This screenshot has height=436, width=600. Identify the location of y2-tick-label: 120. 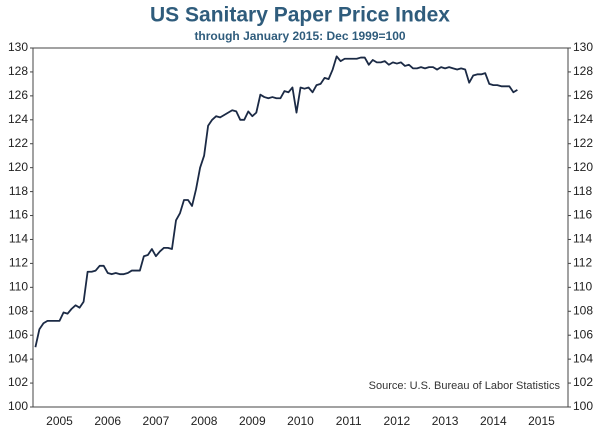
(583, 167).